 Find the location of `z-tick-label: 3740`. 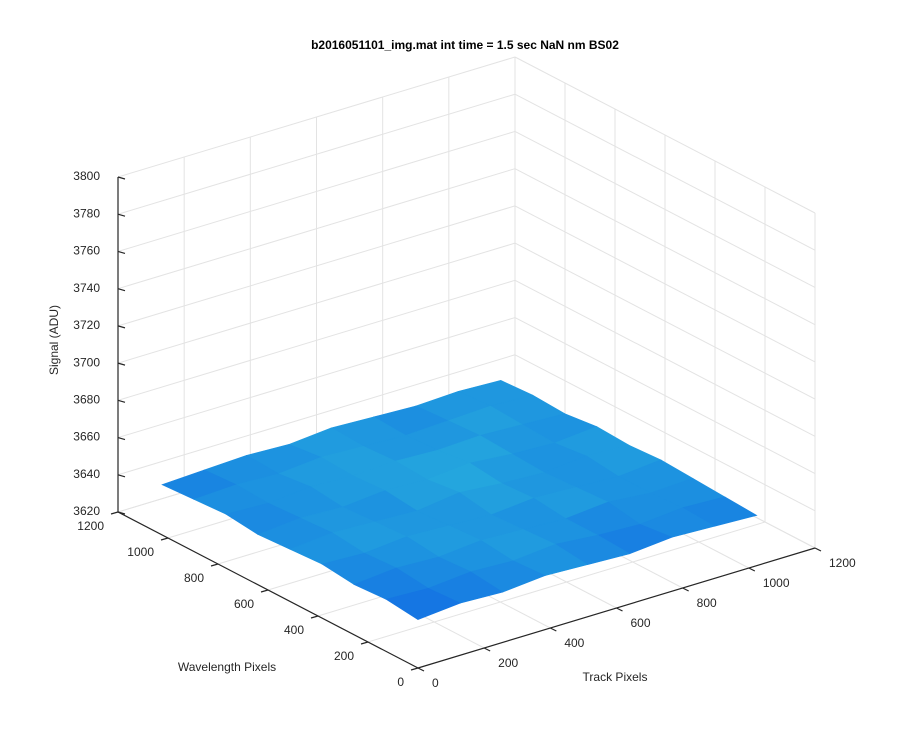

z-tick-label: 3740 is located at coordinates (86, 288).